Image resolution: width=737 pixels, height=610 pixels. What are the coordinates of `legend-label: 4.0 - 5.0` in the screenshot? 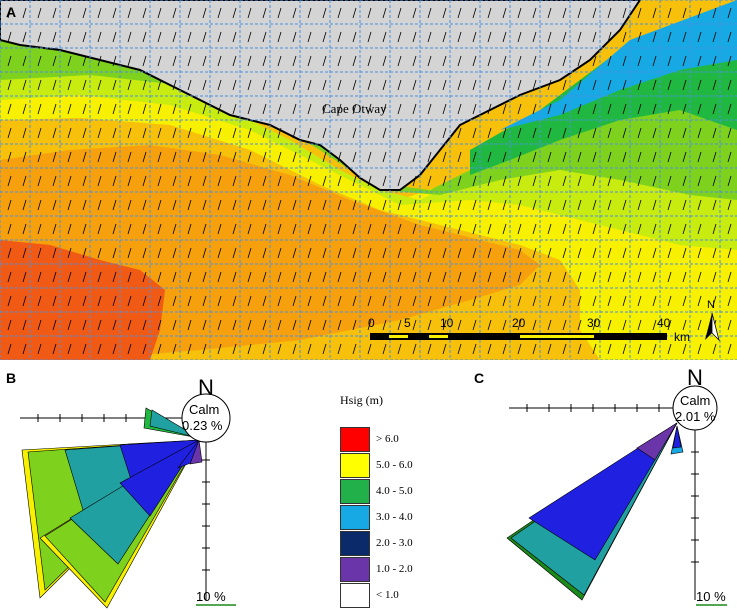 It's located at (394, 491).